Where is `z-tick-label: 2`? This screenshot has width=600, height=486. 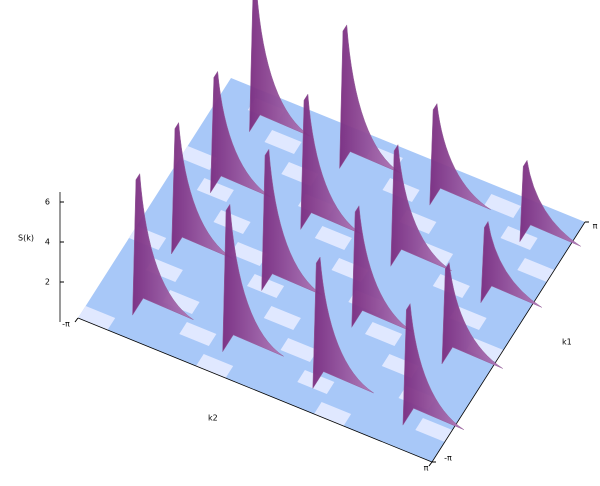
z-tick-label: 2 is located at coordinates (47, 282).